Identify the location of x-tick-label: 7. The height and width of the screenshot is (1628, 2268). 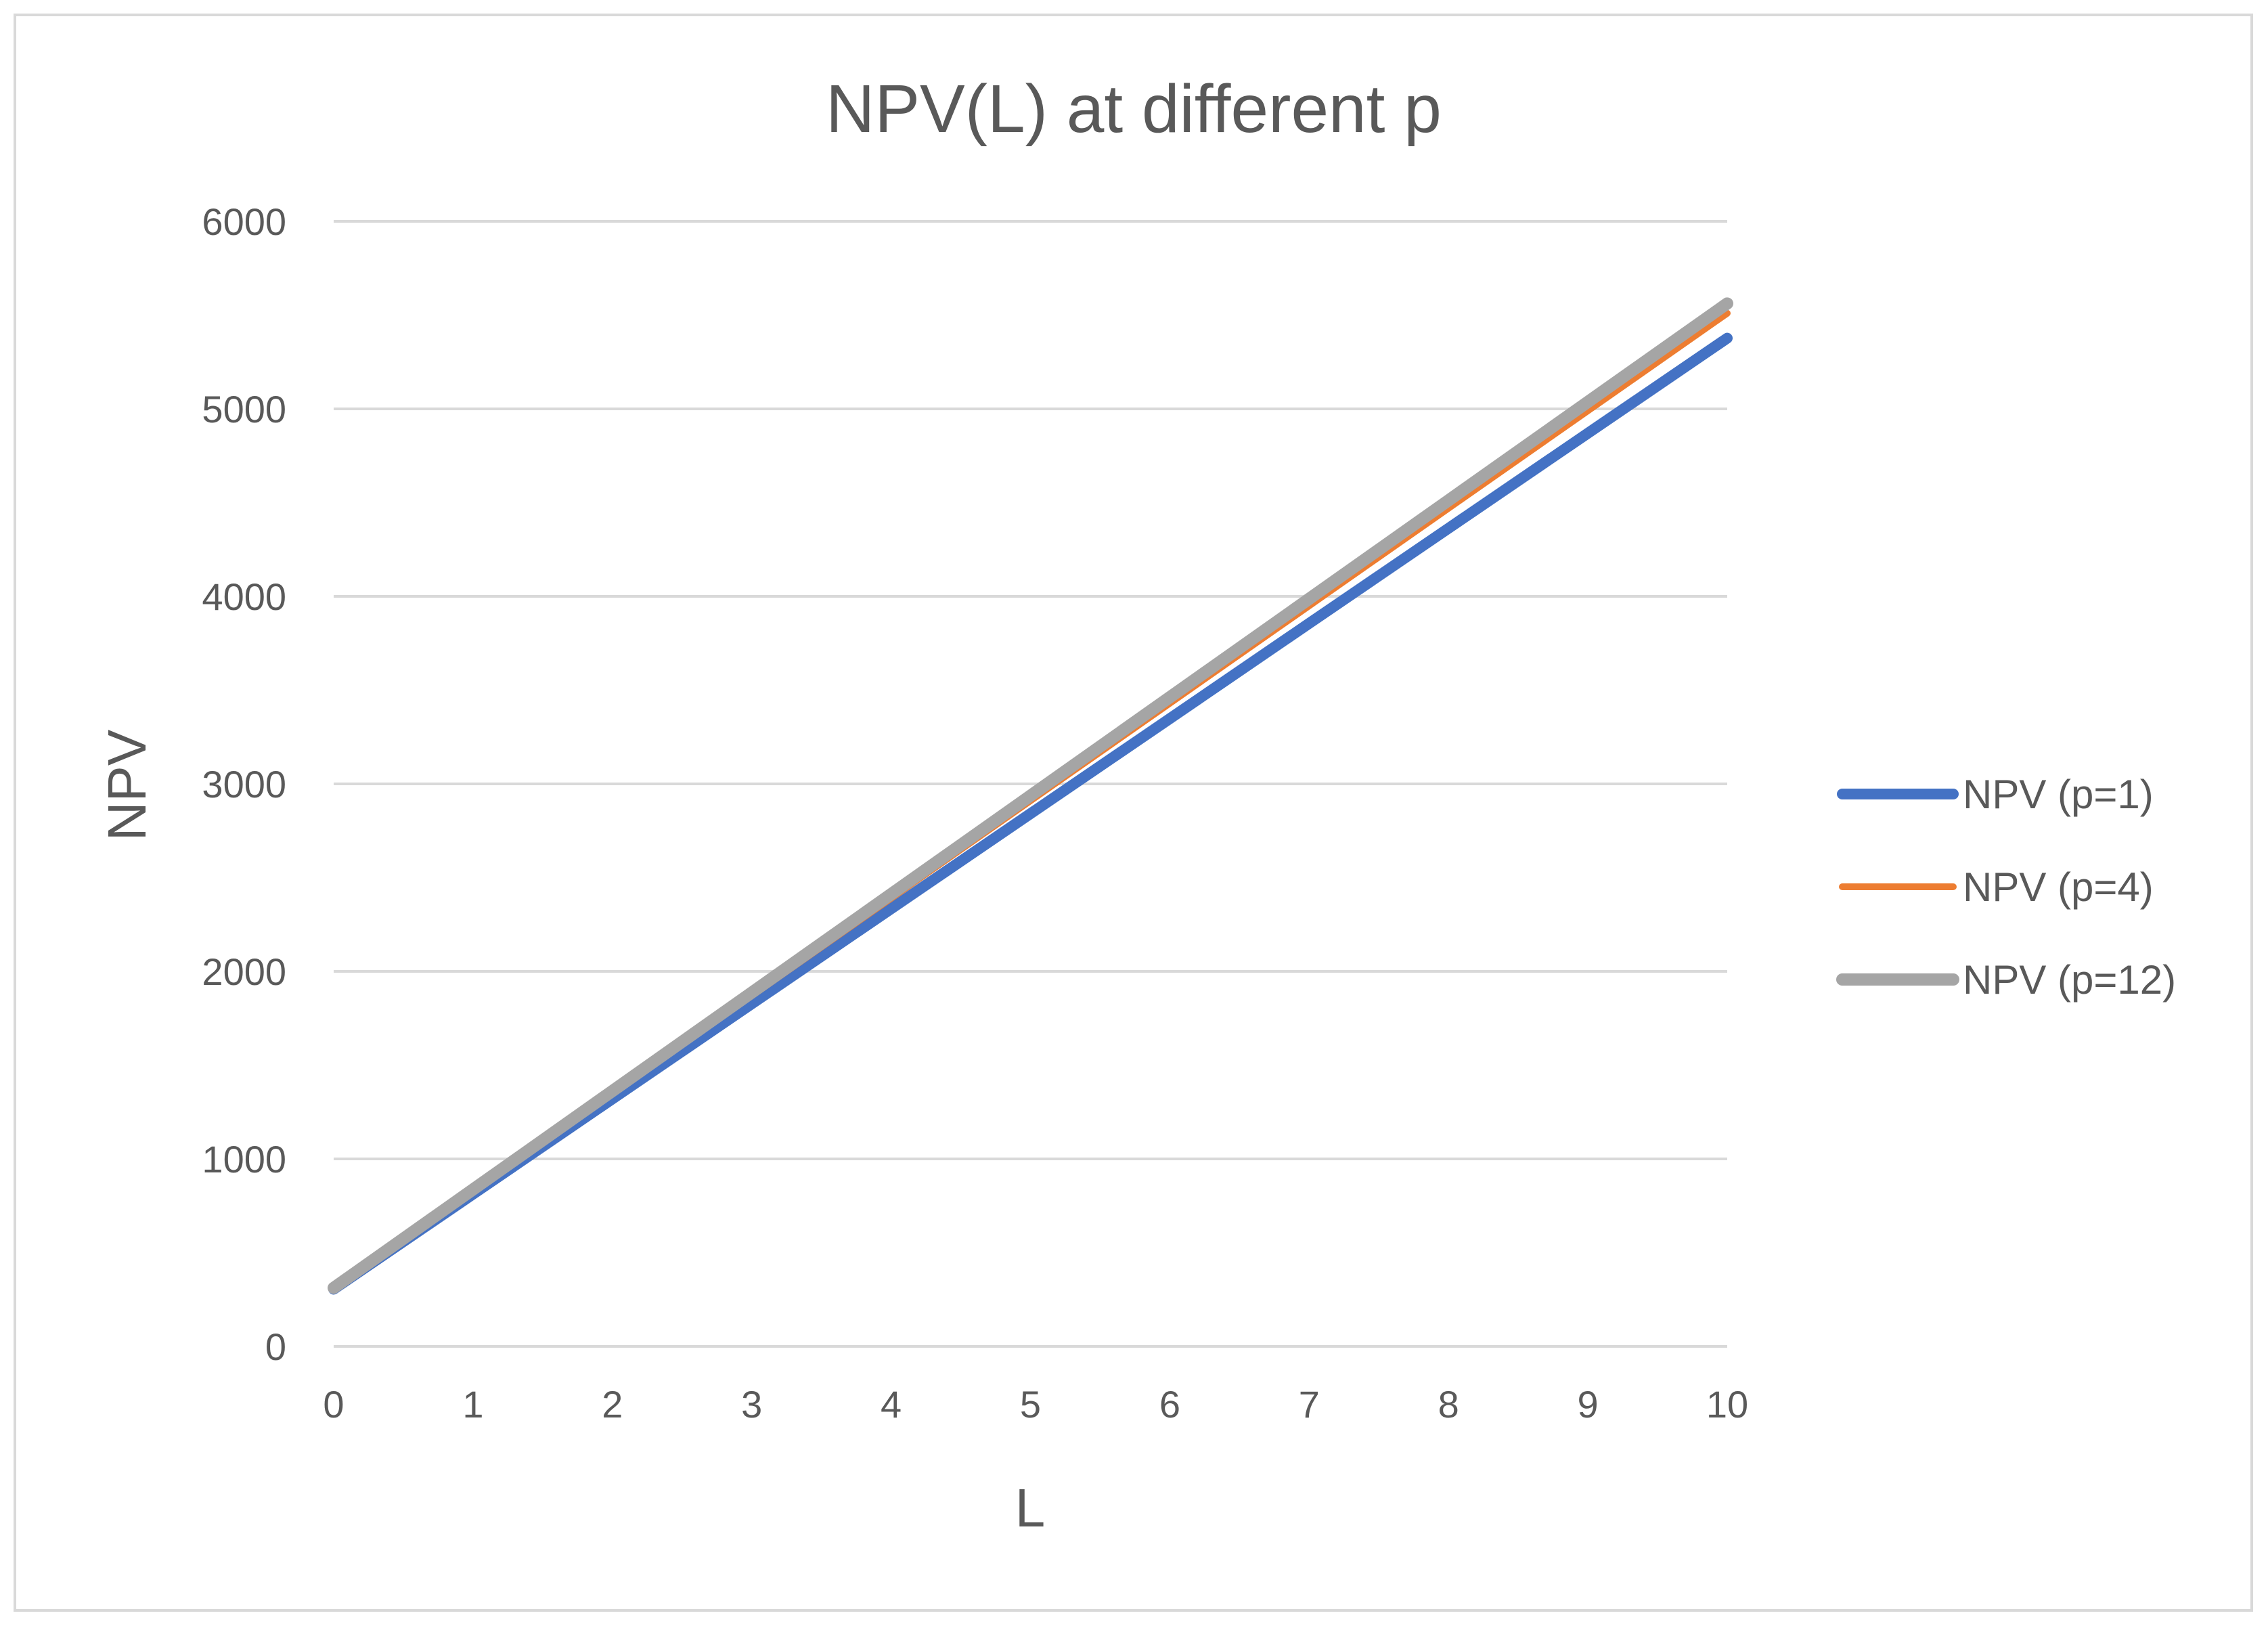
(1309, 1404).